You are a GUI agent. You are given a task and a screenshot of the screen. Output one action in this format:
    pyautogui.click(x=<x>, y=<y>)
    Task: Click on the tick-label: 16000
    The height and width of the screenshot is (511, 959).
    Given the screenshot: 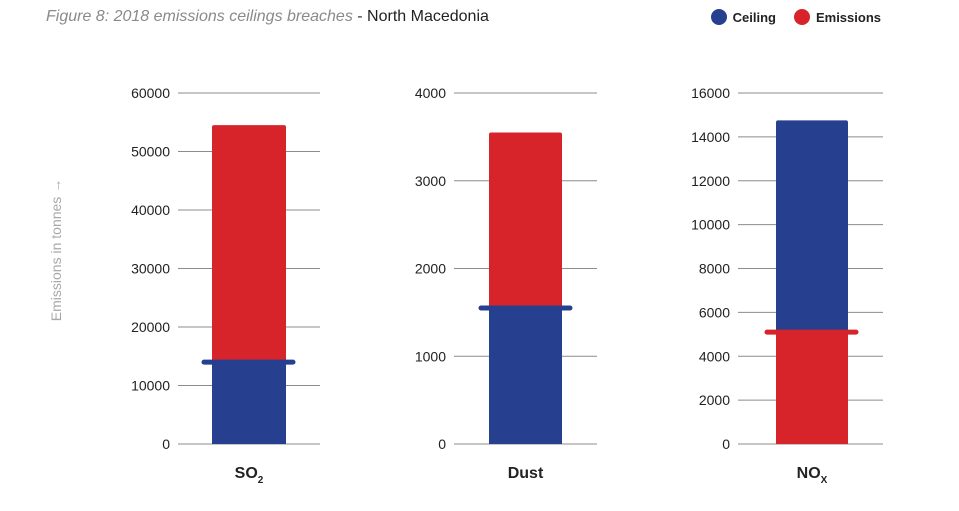 What is the action you would take?
    pyautogui.click(x=710, y=93)
    